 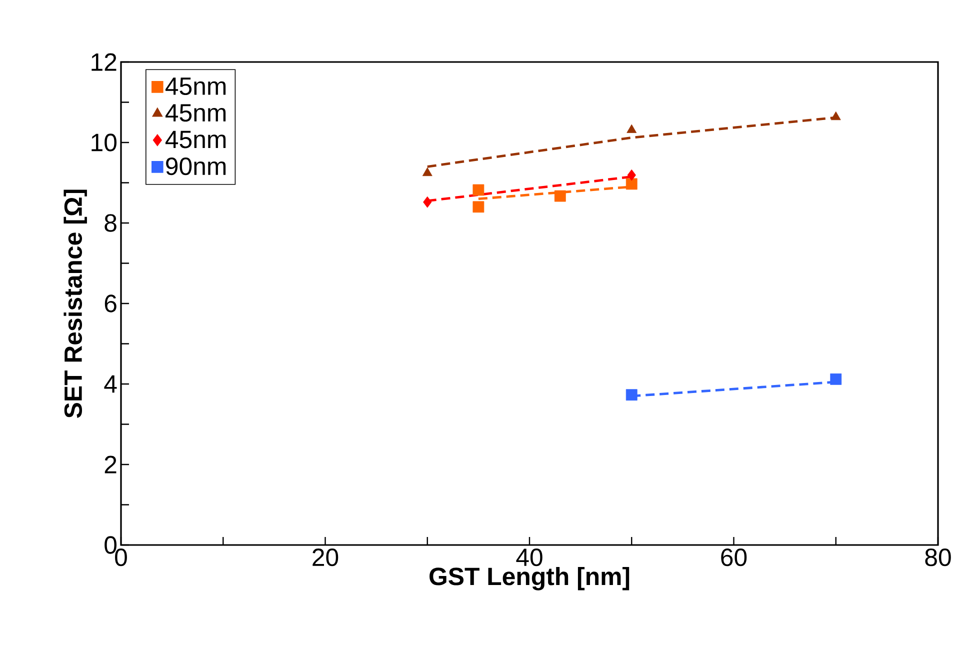 What do you see at coordinates (530, 578) in the screenshot?
I see `x-axis-title: GST Length [nm]` at bounding box center [530, 578].